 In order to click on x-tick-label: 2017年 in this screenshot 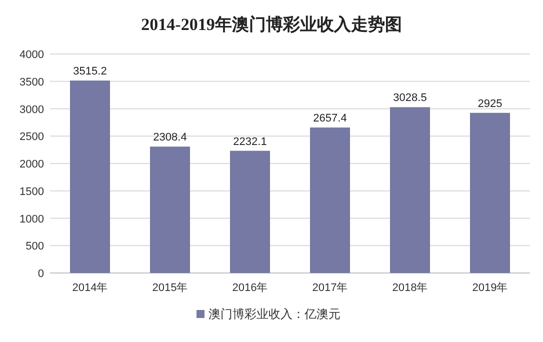, I will do `click(330, 288)`.